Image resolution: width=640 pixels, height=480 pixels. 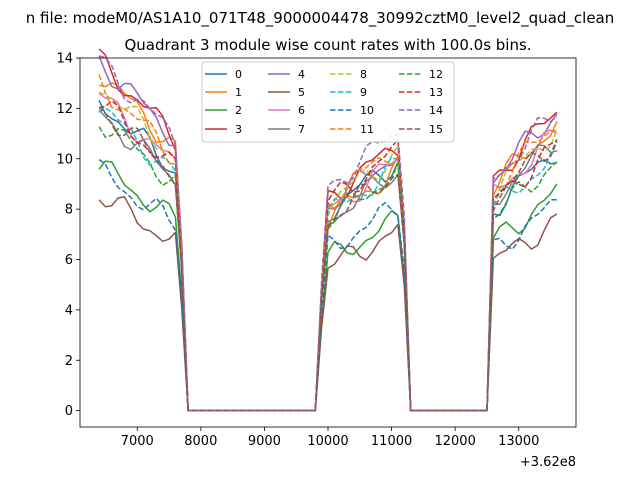 What do you see at coordinates (264, 441) in the screenshot?
I see `x-tick-label: 9000` at bounding box center [264, 441].